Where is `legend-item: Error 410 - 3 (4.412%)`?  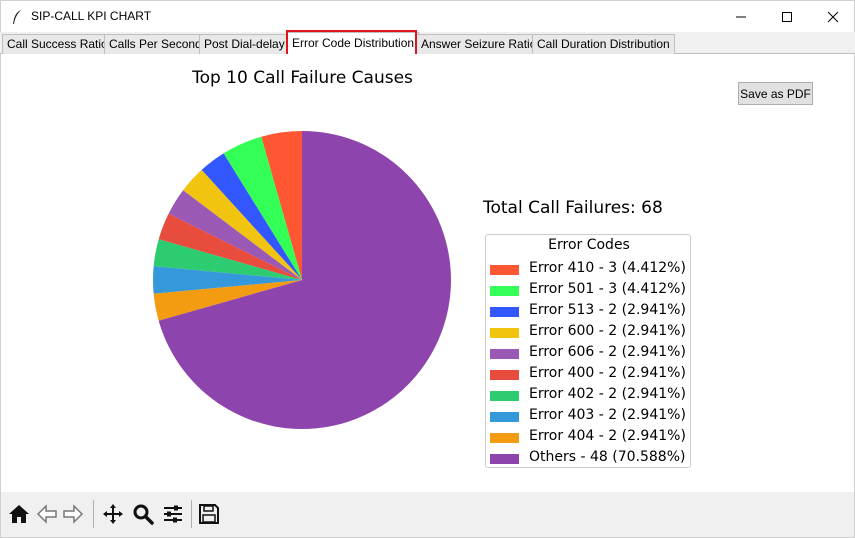 legend-item: Error 410 - 3 (4.412%) is located at coordinates (590, 269).